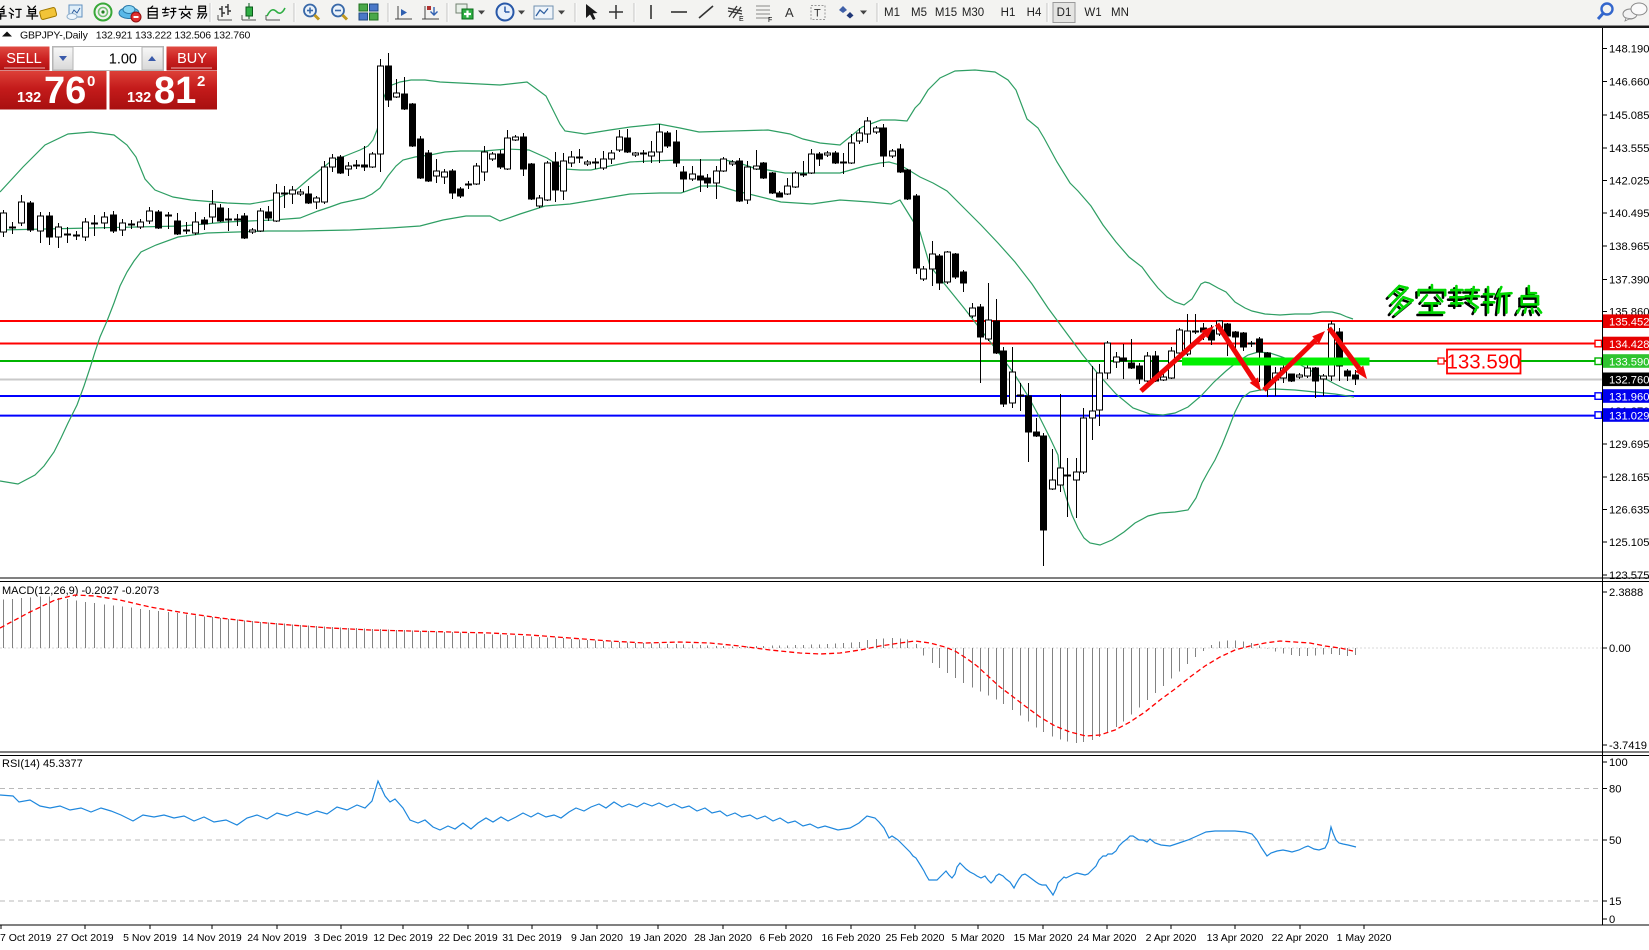 Image resolution: width=1649 pixels, height=950 pixels. What do you see at coordinates (192, 59) in the screenshot?
I see `svg-text: BUY` at bounding box center [192, 59].